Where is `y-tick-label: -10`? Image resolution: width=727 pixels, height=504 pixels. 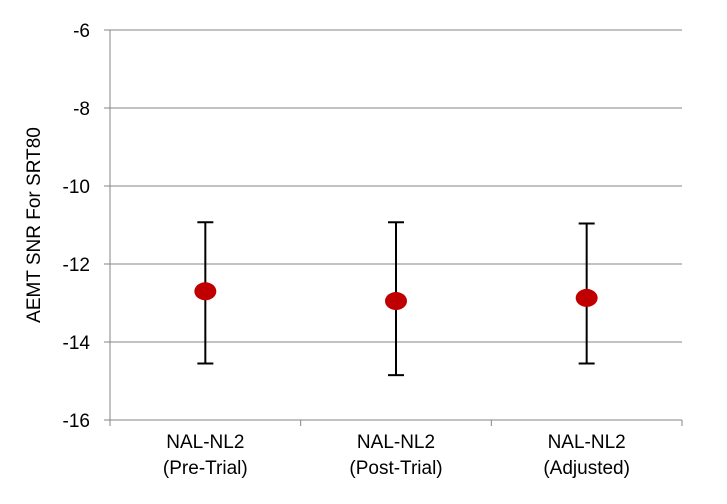
y-tick-label: -10 is located at coordinates (76, 187).